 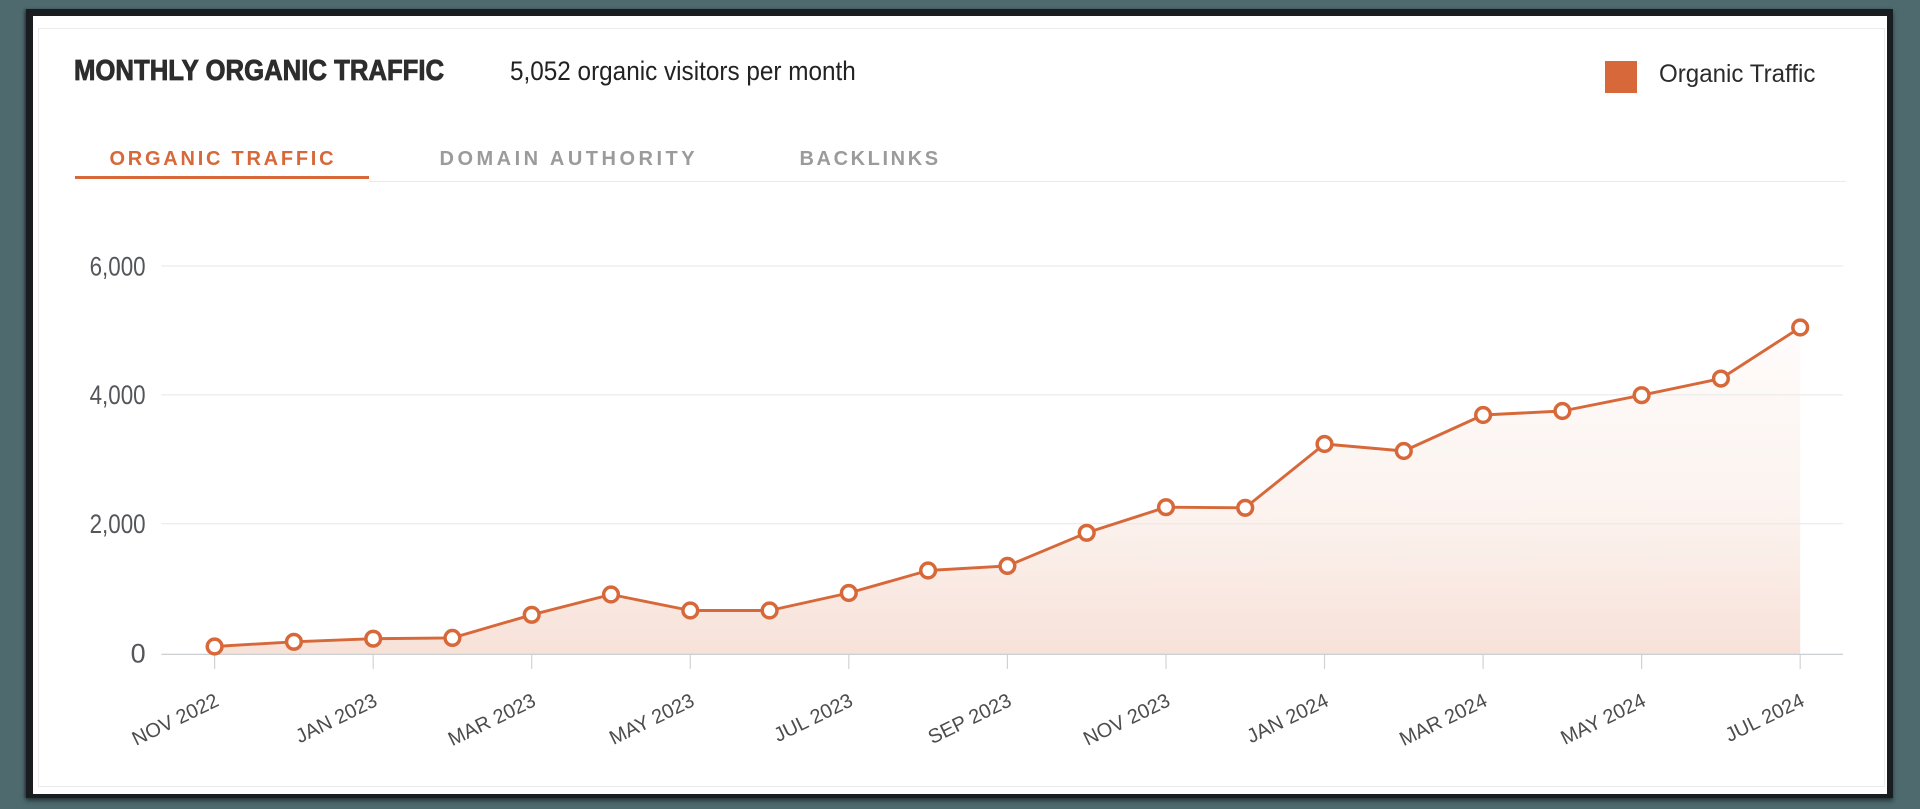 What do you see at coordinates (814, 718) in the screenshot?
I see `svg-text: JUL 2023` at bounding box center [814, 718].